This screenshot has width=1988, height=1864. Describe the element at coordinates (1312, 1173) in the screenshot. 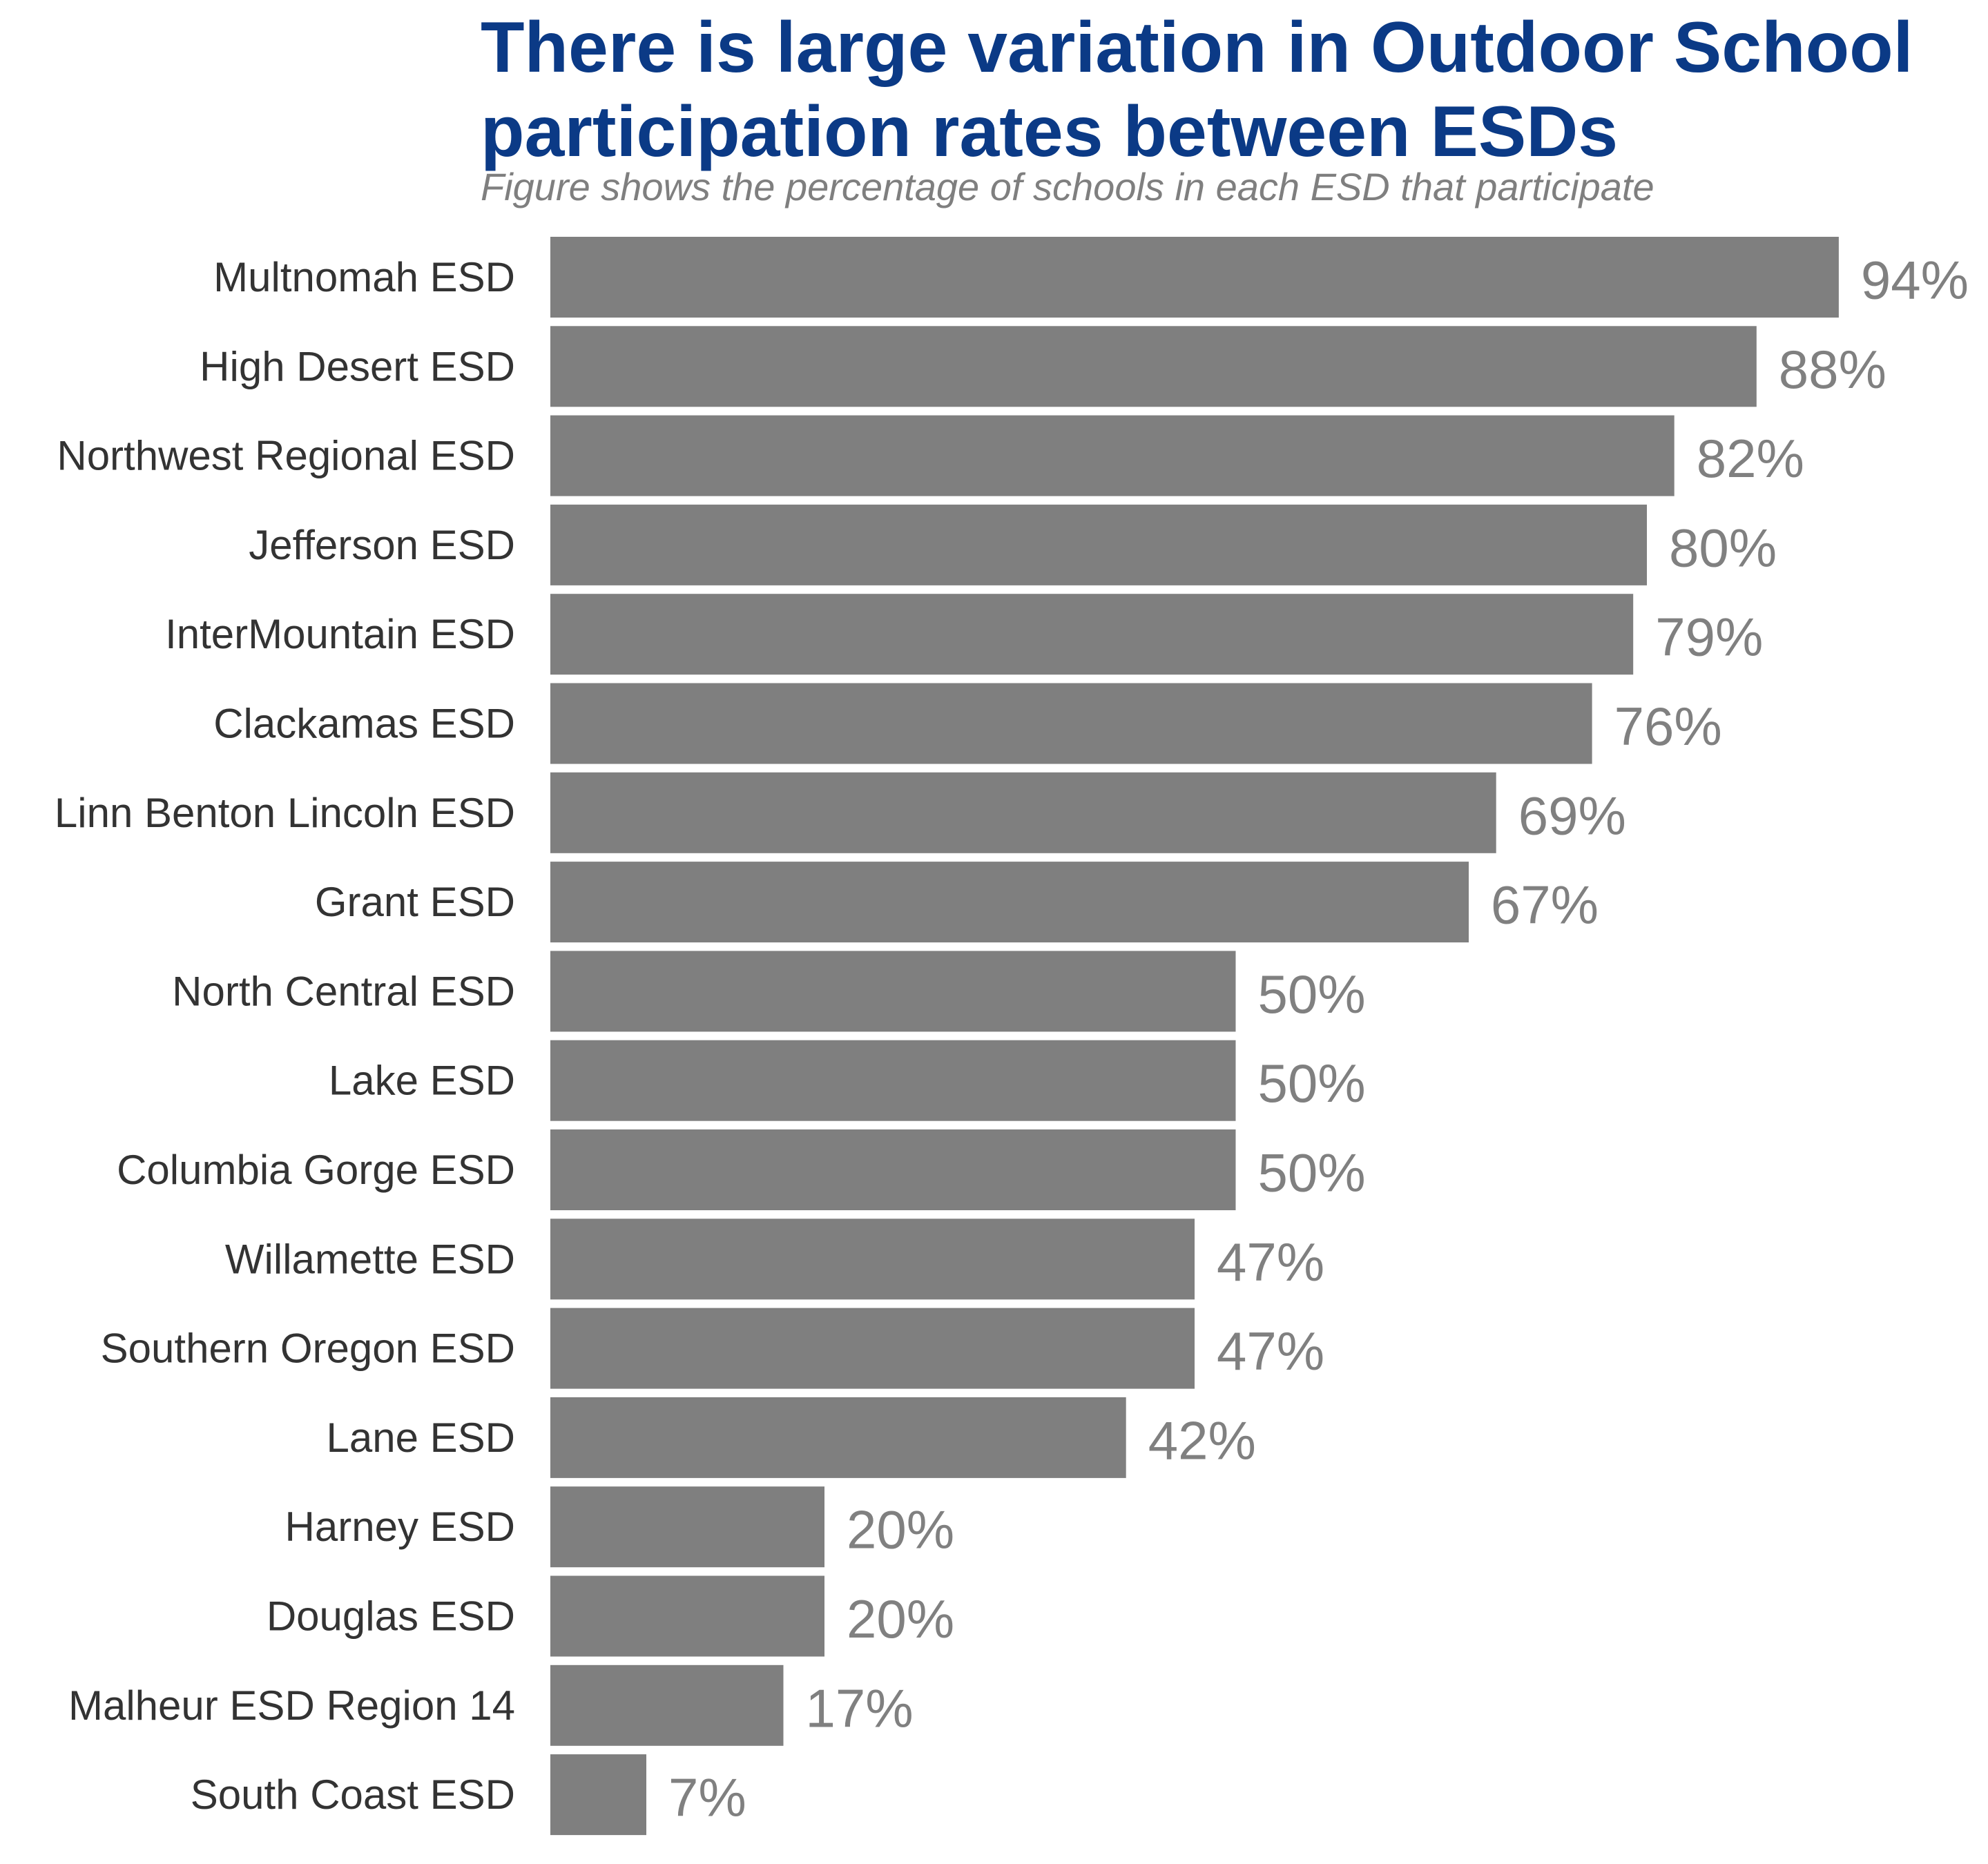

I see `value-label-columbia-gorge-esd: 50%` at that location.